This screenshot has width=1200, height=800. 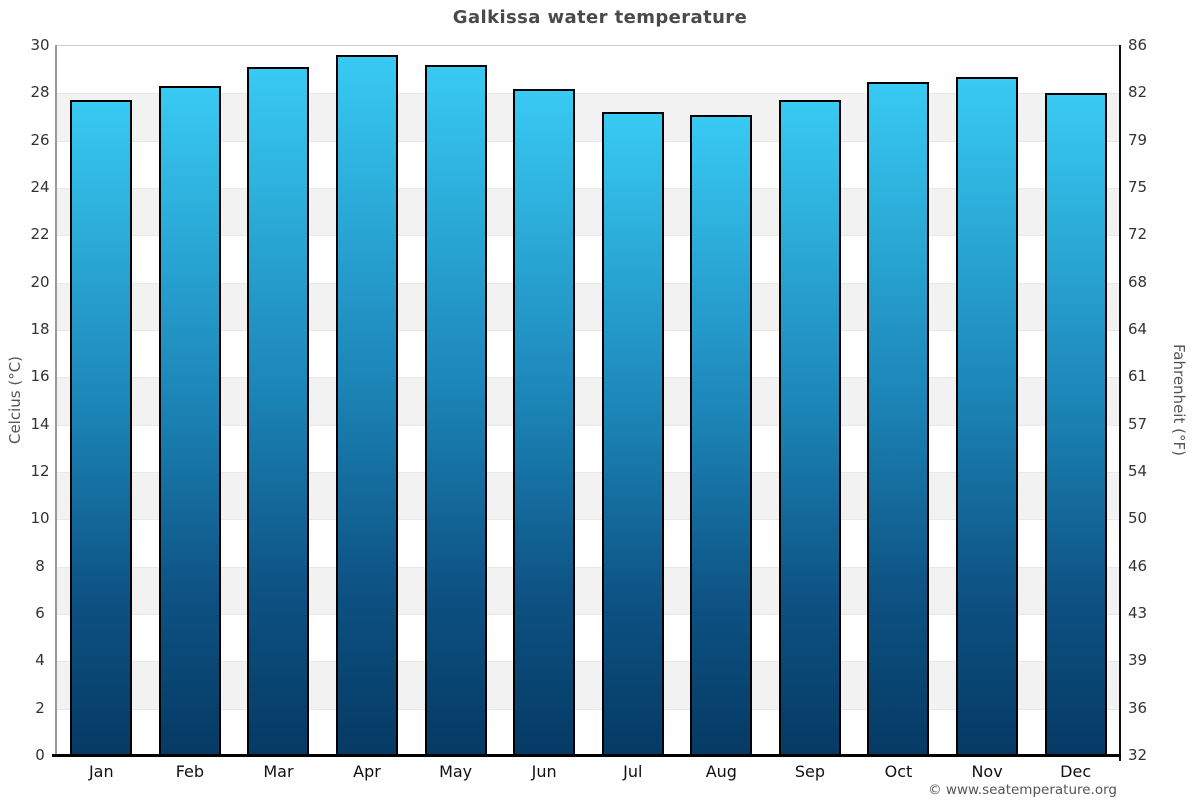 I want to click on bar-sep, so click(x=809, y=428).